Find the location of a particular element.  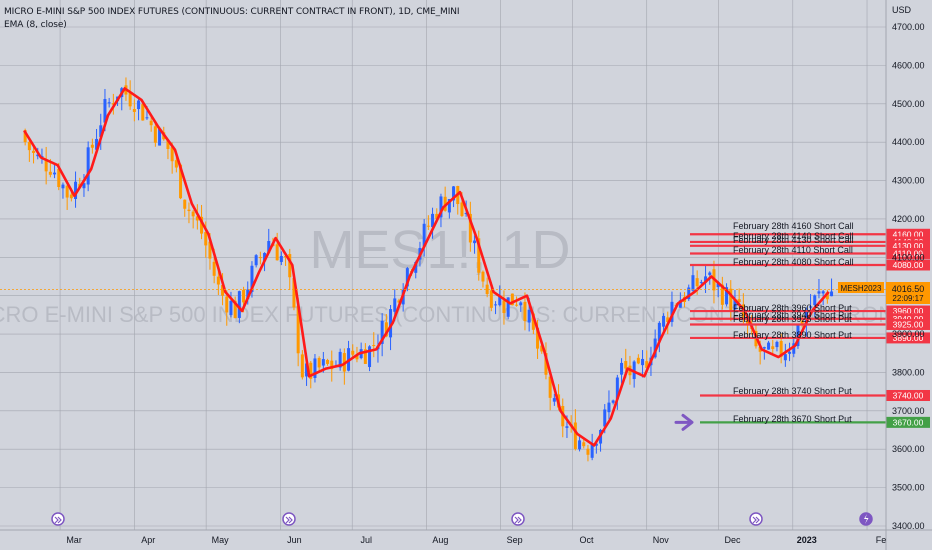

time-axis: Mar Apr May Jun Jul Aug Sep Oct Nov Dec 2023 Fe is located at coordinates (466, 537).